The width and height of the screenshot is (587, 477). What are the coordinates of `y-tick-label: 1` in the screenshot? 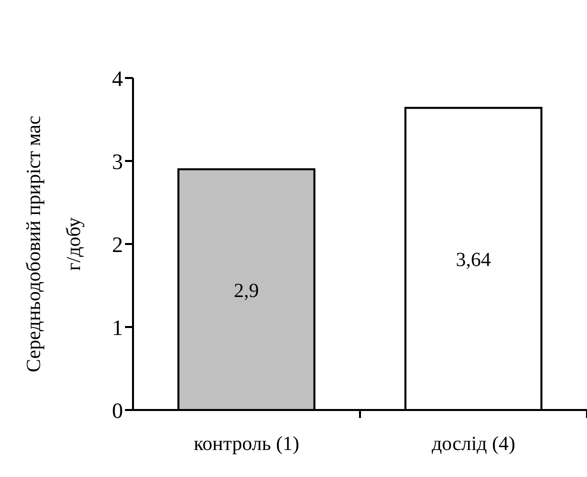 It's located at (117, 327).